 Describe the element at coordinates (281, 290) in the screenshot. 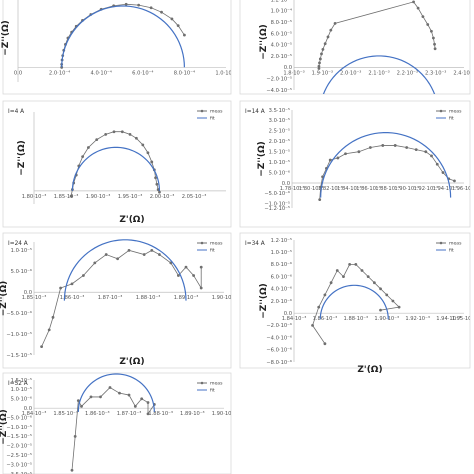

I see `y-tick-label: 4.0·10⁻⁶` at that location.